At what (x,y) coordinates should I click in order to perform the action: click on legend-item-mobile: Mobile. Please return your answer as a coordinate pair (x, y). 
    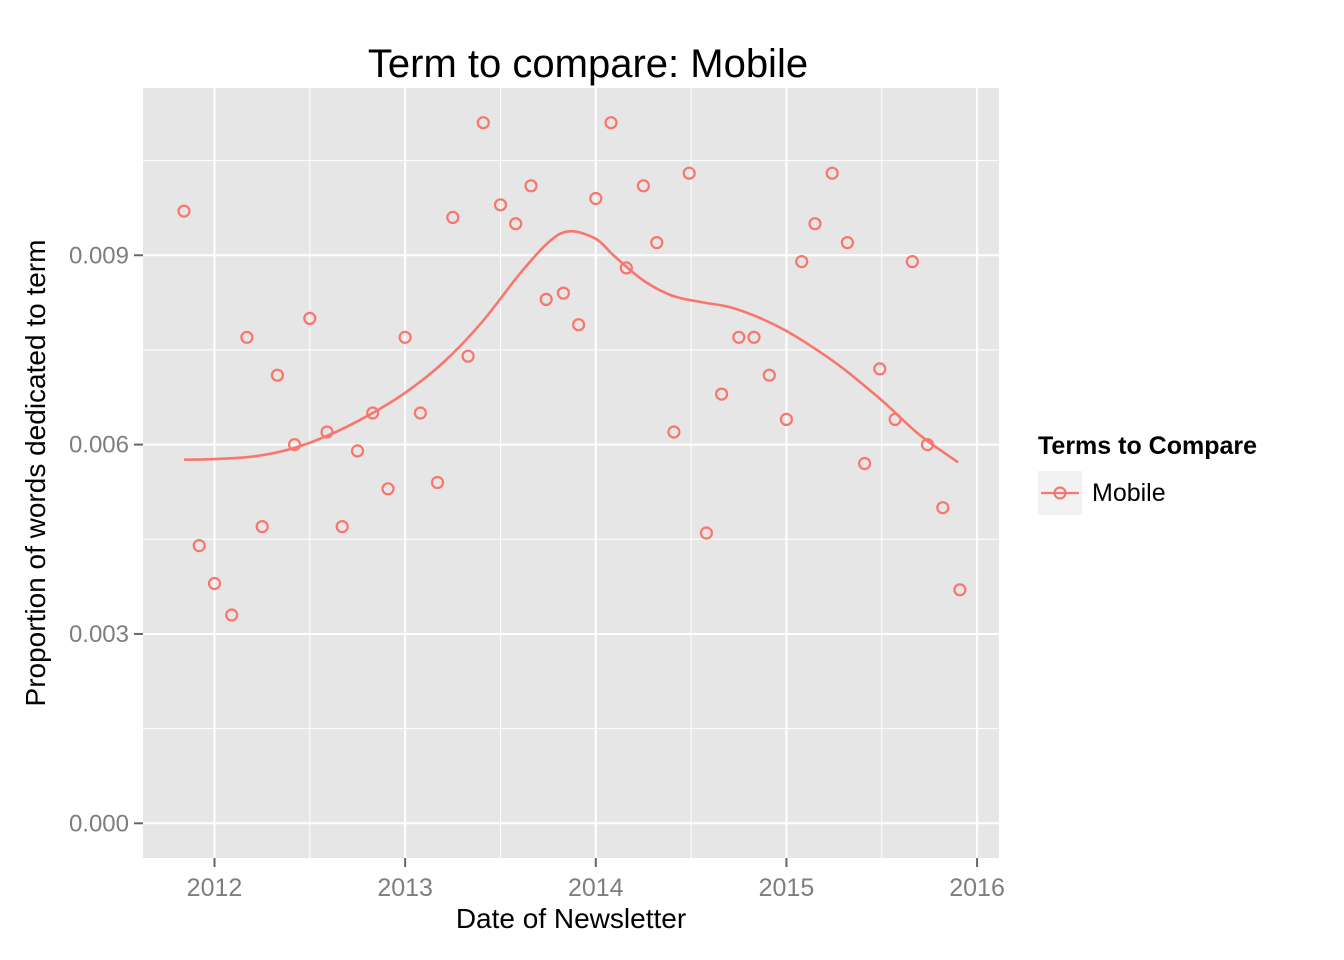
    Looking at the image, I should click on (1147, 493).